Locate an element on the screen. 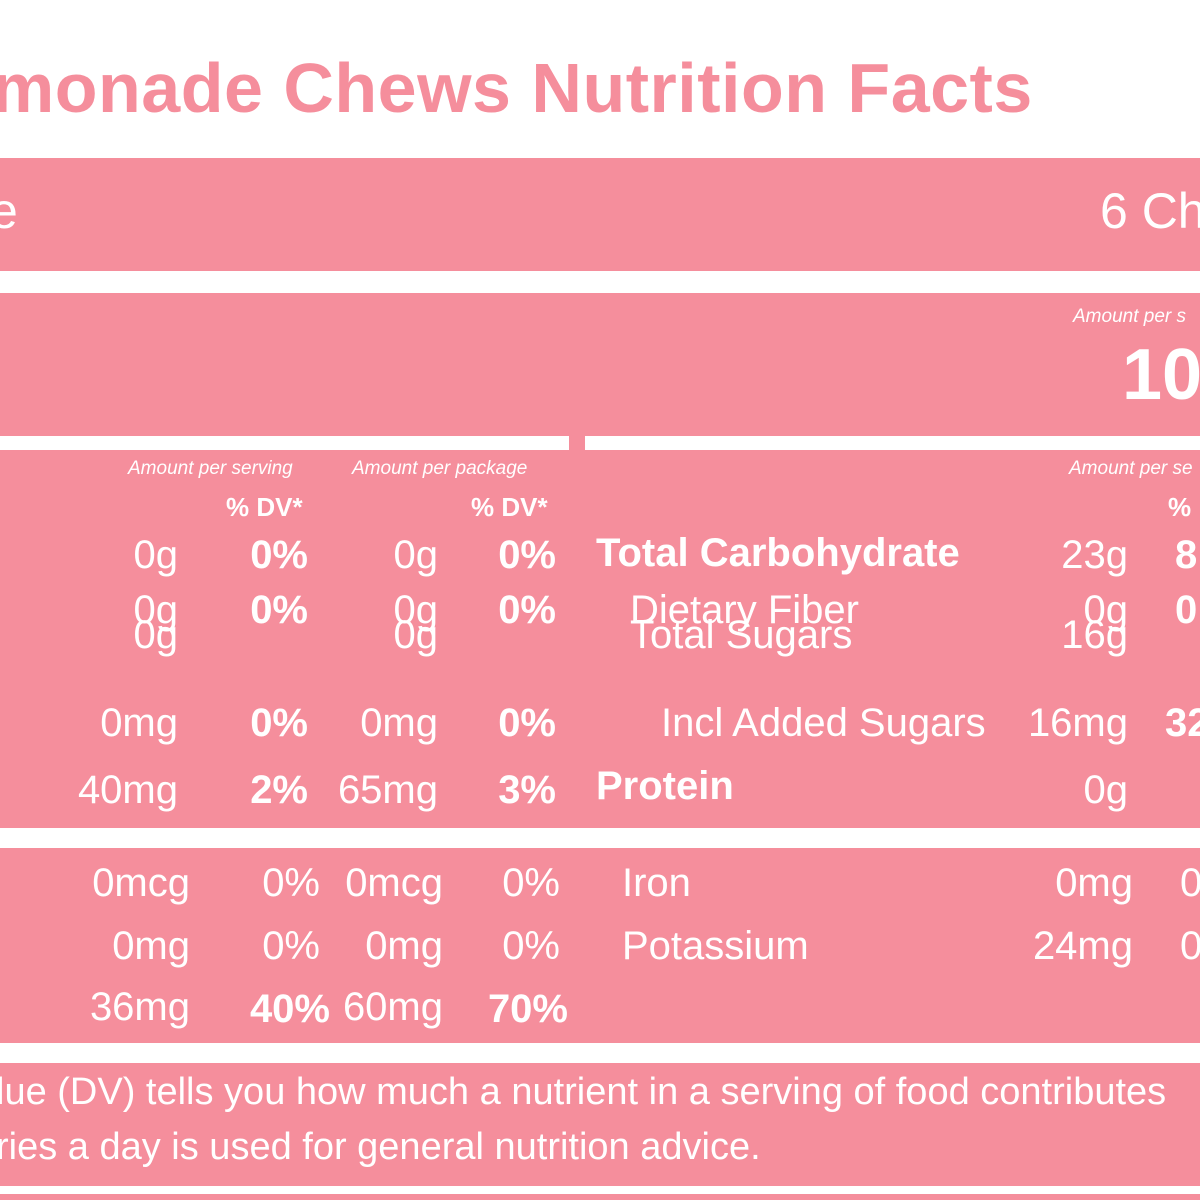 The width and height of the screenshot is (1200, 1200). nutrient-dv: 8 is located at coordinates (1186, 555).